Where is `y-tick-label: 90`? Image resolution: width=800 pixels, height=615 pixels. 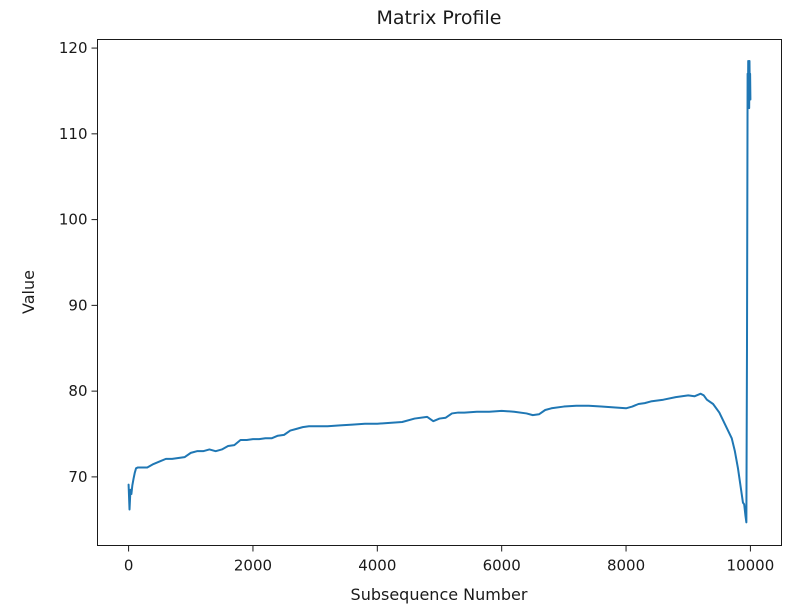 y-tick-label: 90 is located at coordinates (77, 305).